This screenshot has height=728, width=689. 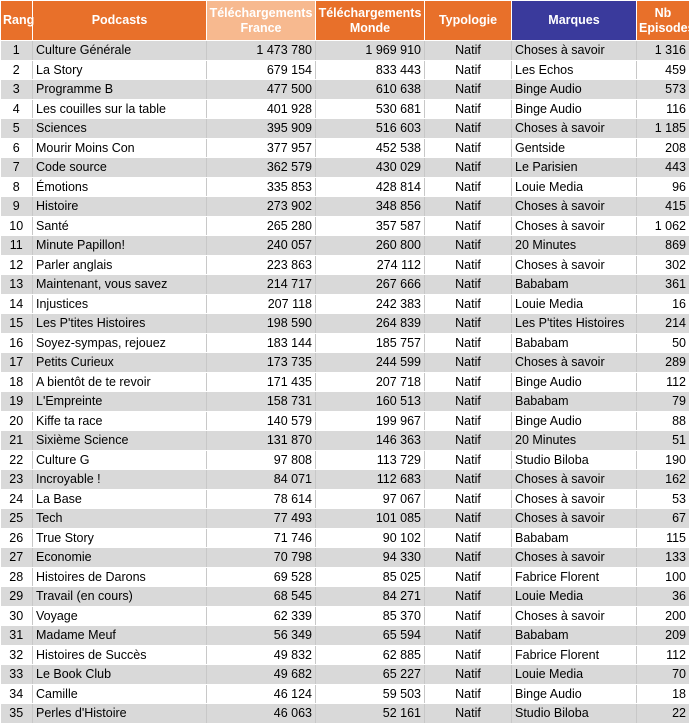 What do you see at coordinates (261, 284) in the screenshot?
I see `table-cell: 214 717` at bounding box center [261, 284].